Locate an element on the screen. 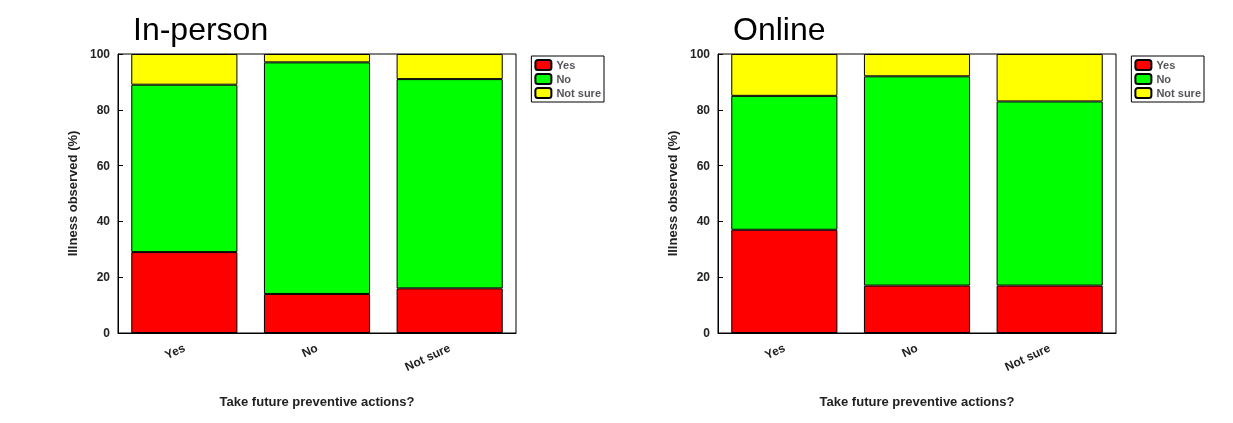 This screenshot has width=1233, height=423. chart-title: In-person is located at coordinates (201, 29).